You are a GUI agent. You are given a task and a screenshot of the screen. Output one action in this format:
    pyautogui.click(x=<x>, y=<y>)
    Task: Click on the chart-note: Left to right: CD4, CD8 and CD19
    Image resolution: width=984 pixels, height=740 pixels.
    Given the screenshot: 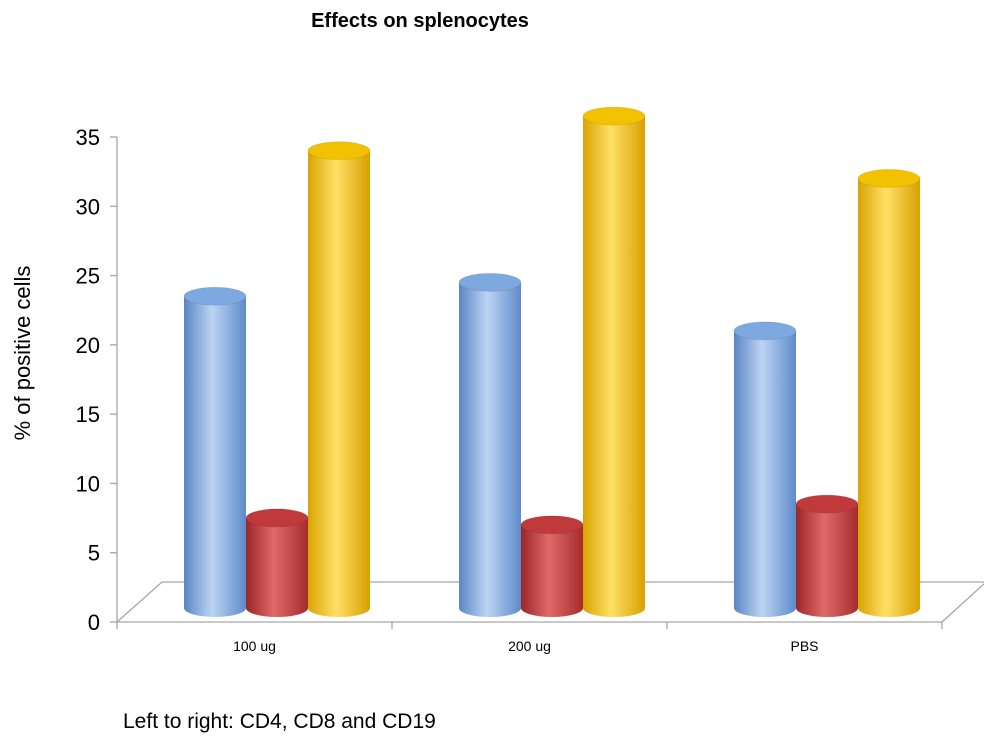 What is the action you would take?
    pyautogui.click(x=279, y=721)
    